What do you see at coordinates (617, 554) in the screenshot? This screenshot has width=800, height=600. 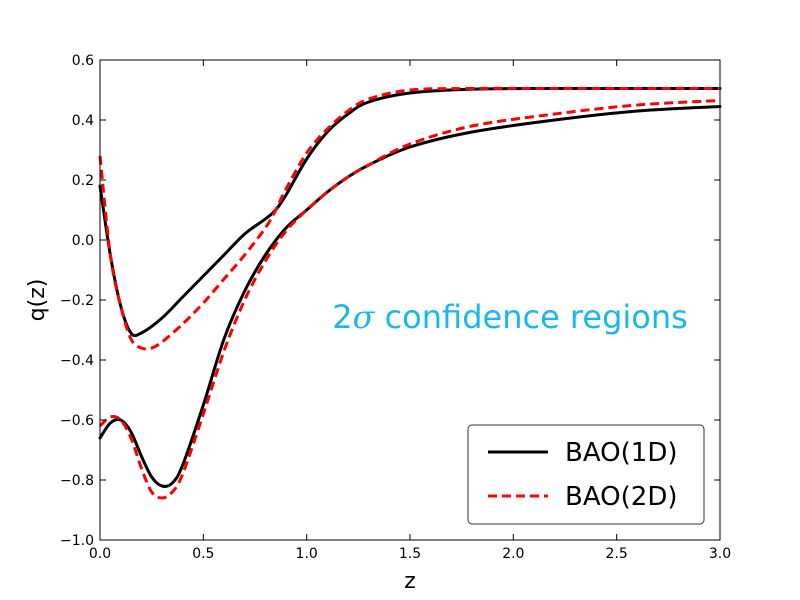 I see `x-tick-label: 2.5` at bounding box center [617, 554].